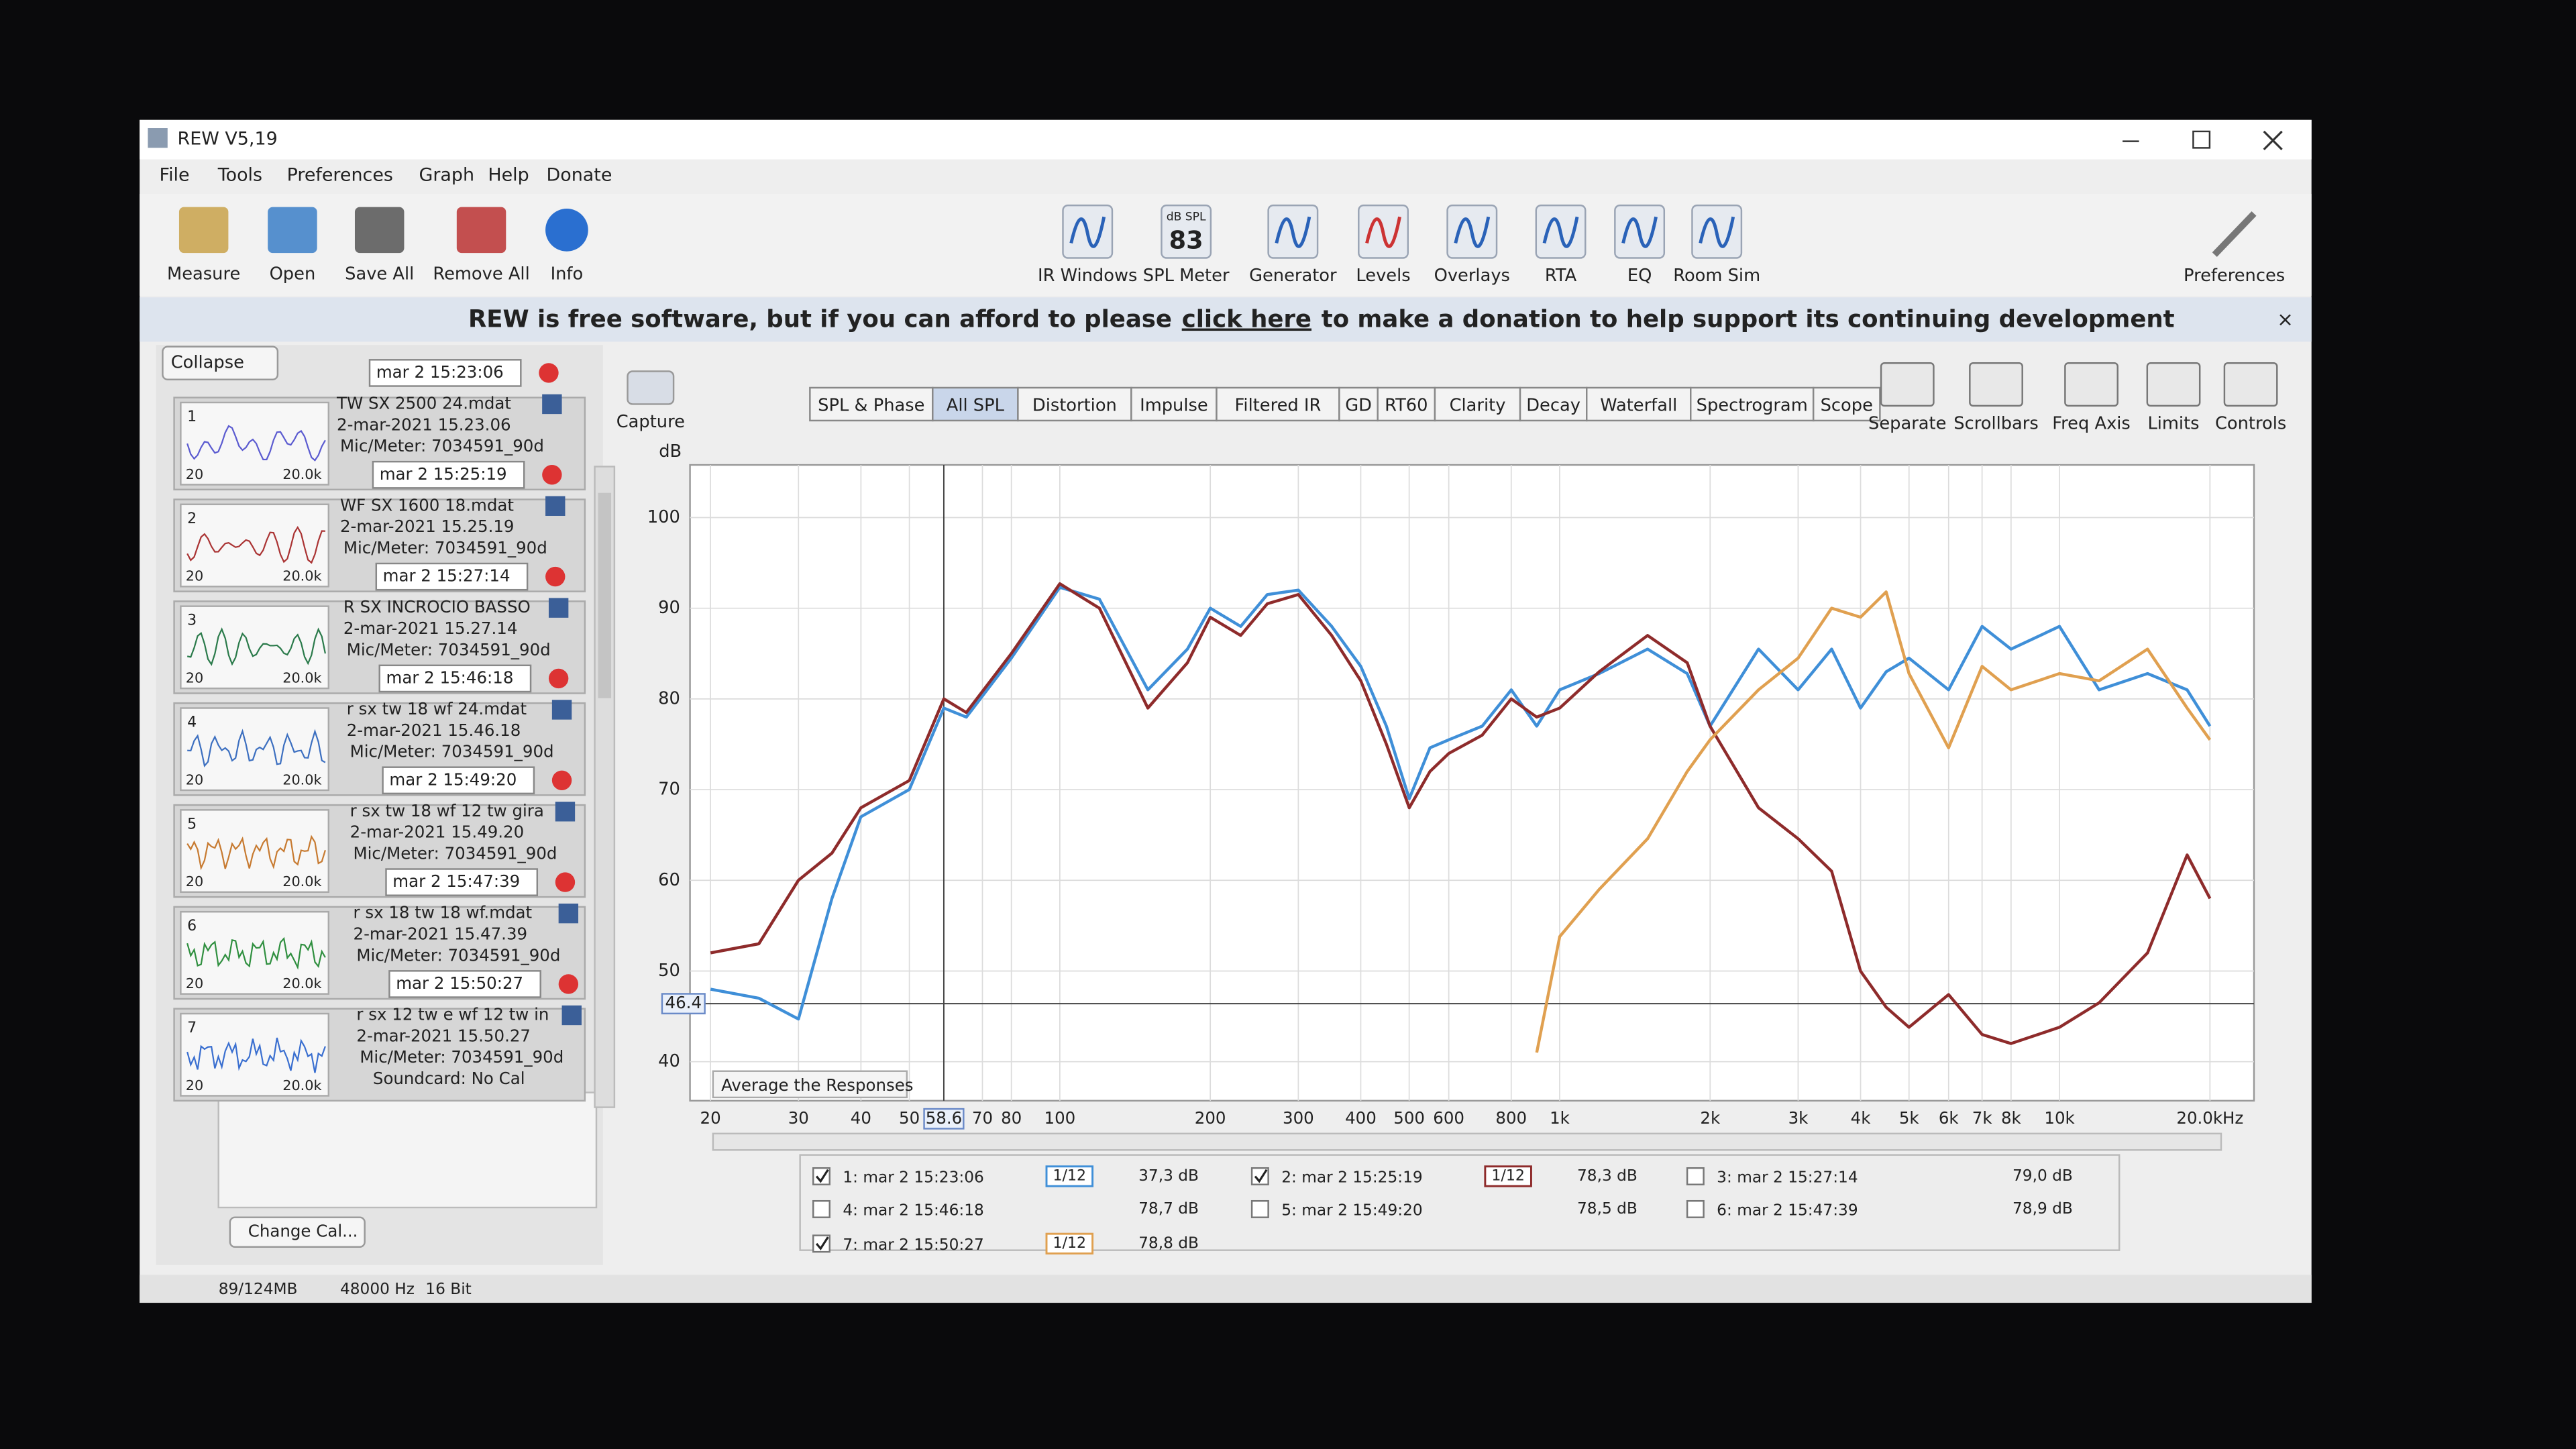 The width and height of the screenshot is (2576, 1449). Describe the element at coordinates (1861, 1118) in the screenshot. I see `x-tick-label: 4k` at that location.